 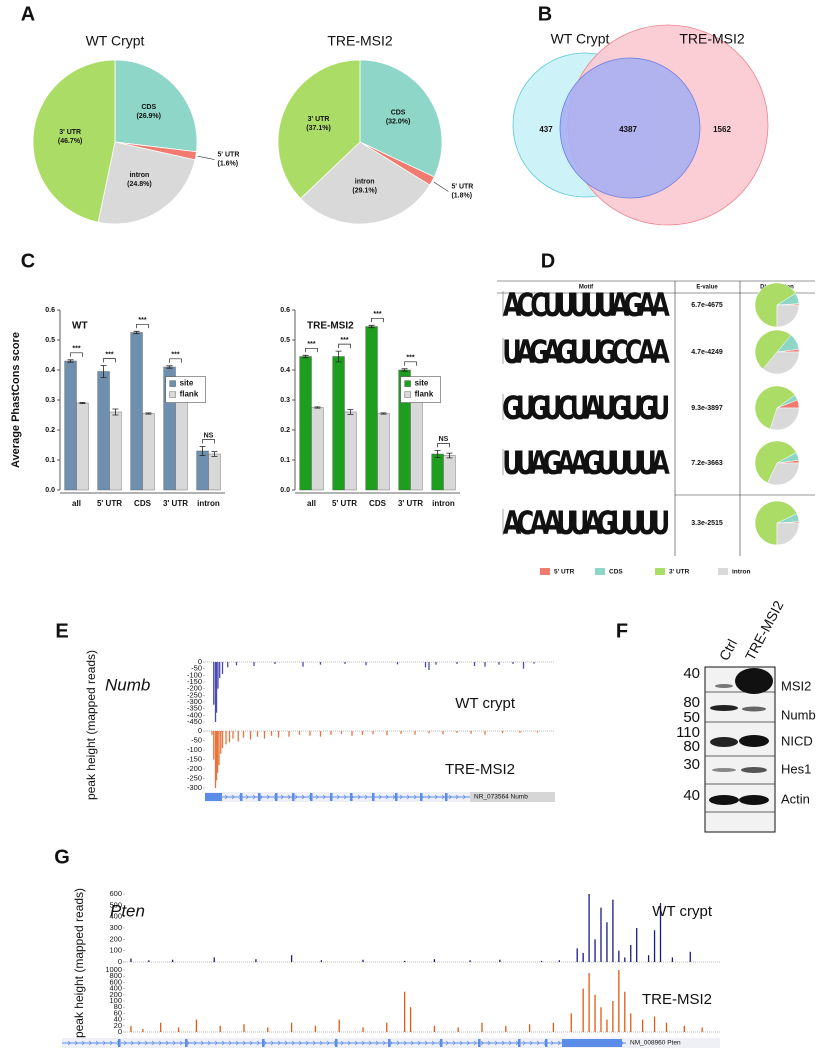 I want to click on y-tick-label: -400, so click(x=194, y=714).